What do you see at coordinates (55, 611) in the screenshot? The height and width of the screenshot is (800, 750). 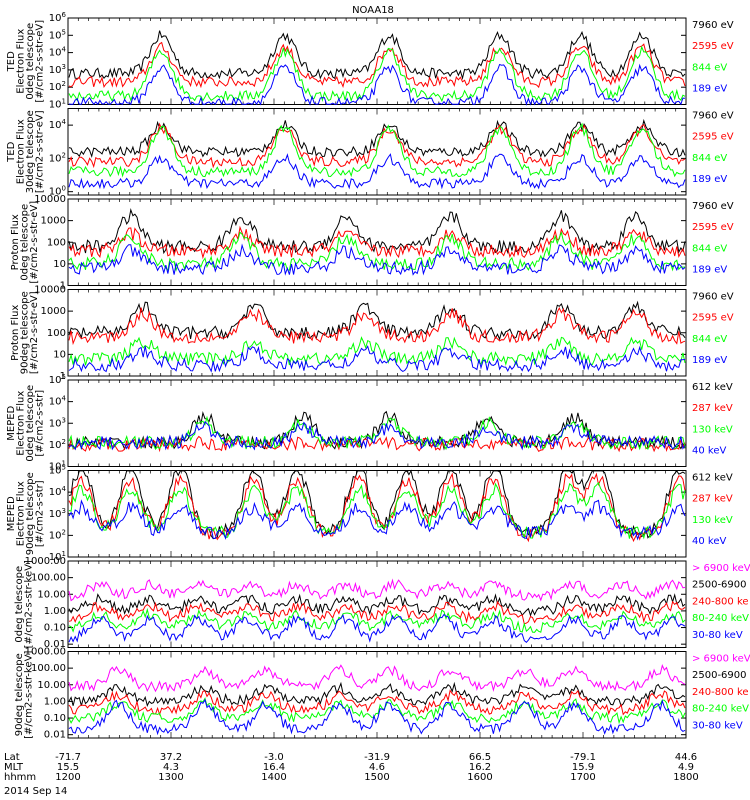 I see `y-tick-label: 1.00` at bounding box center [55, 611].